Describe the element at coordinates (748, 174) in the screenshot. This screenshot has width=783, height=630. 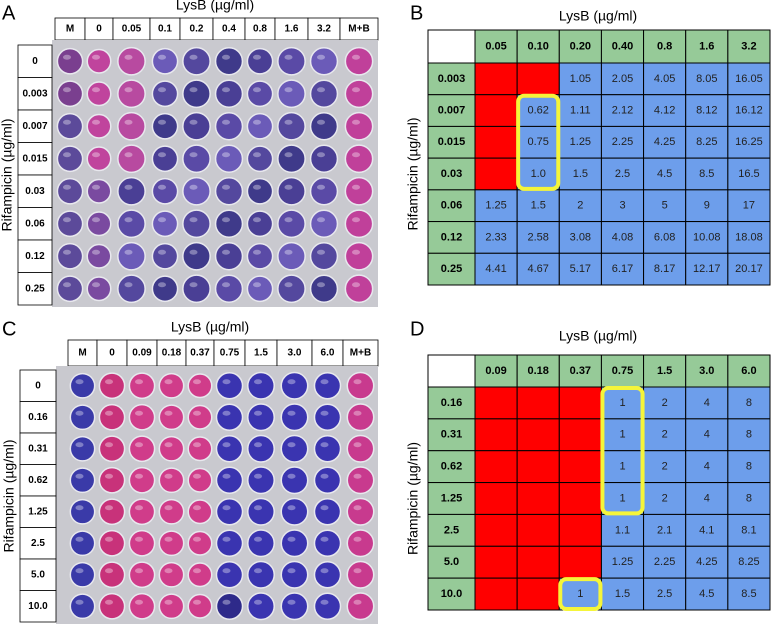
I see `cell-value: 16.5` at that location.